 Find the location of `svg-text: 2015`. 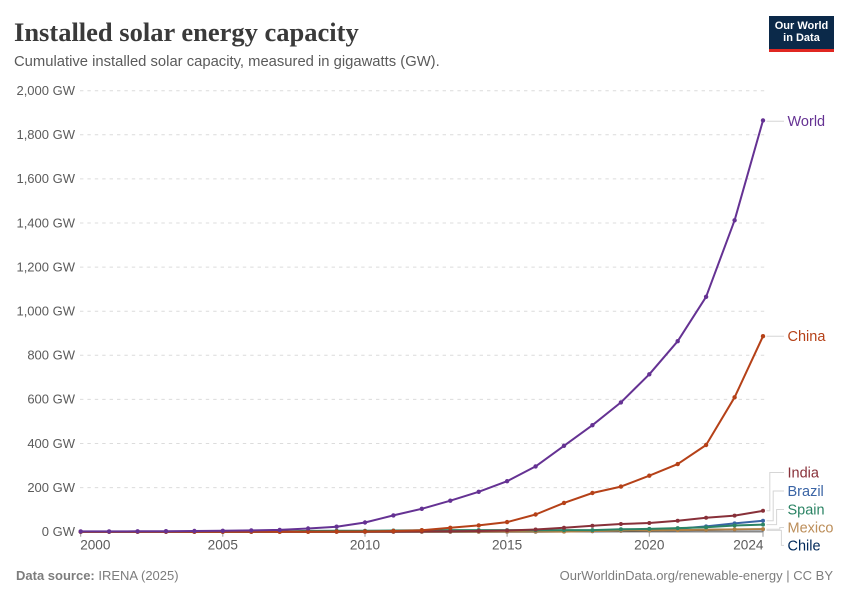

svg-text: 2015 is located at coordinates (507, 545).